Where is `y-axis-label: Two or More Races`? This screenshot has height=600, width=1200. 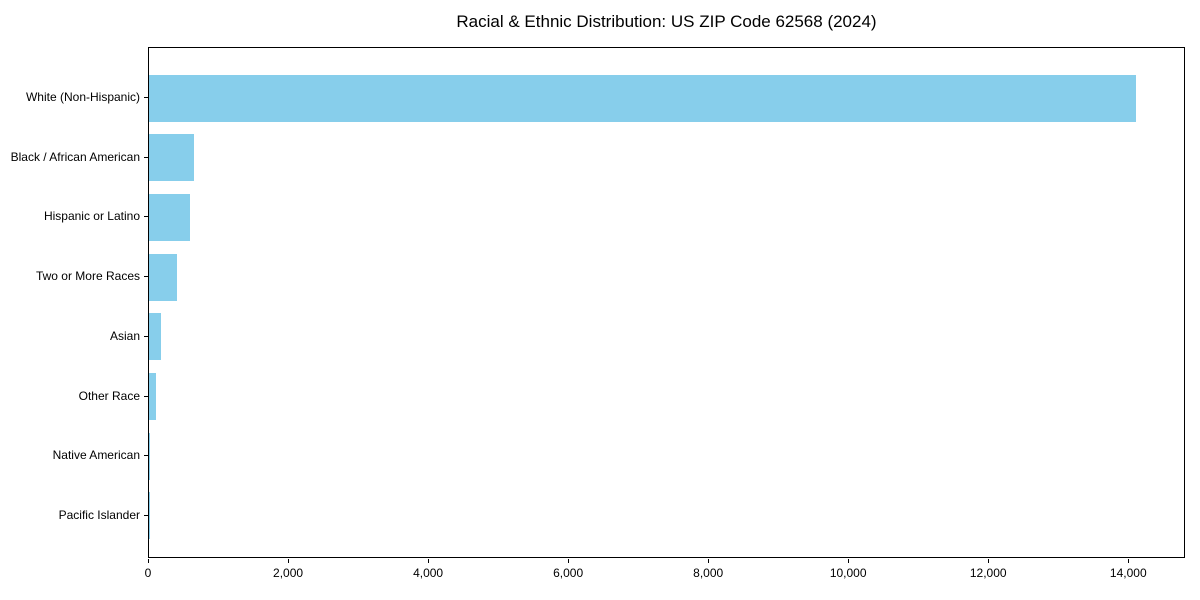
y-axis-label: Two or More Races is located at coordinates (87, 276).